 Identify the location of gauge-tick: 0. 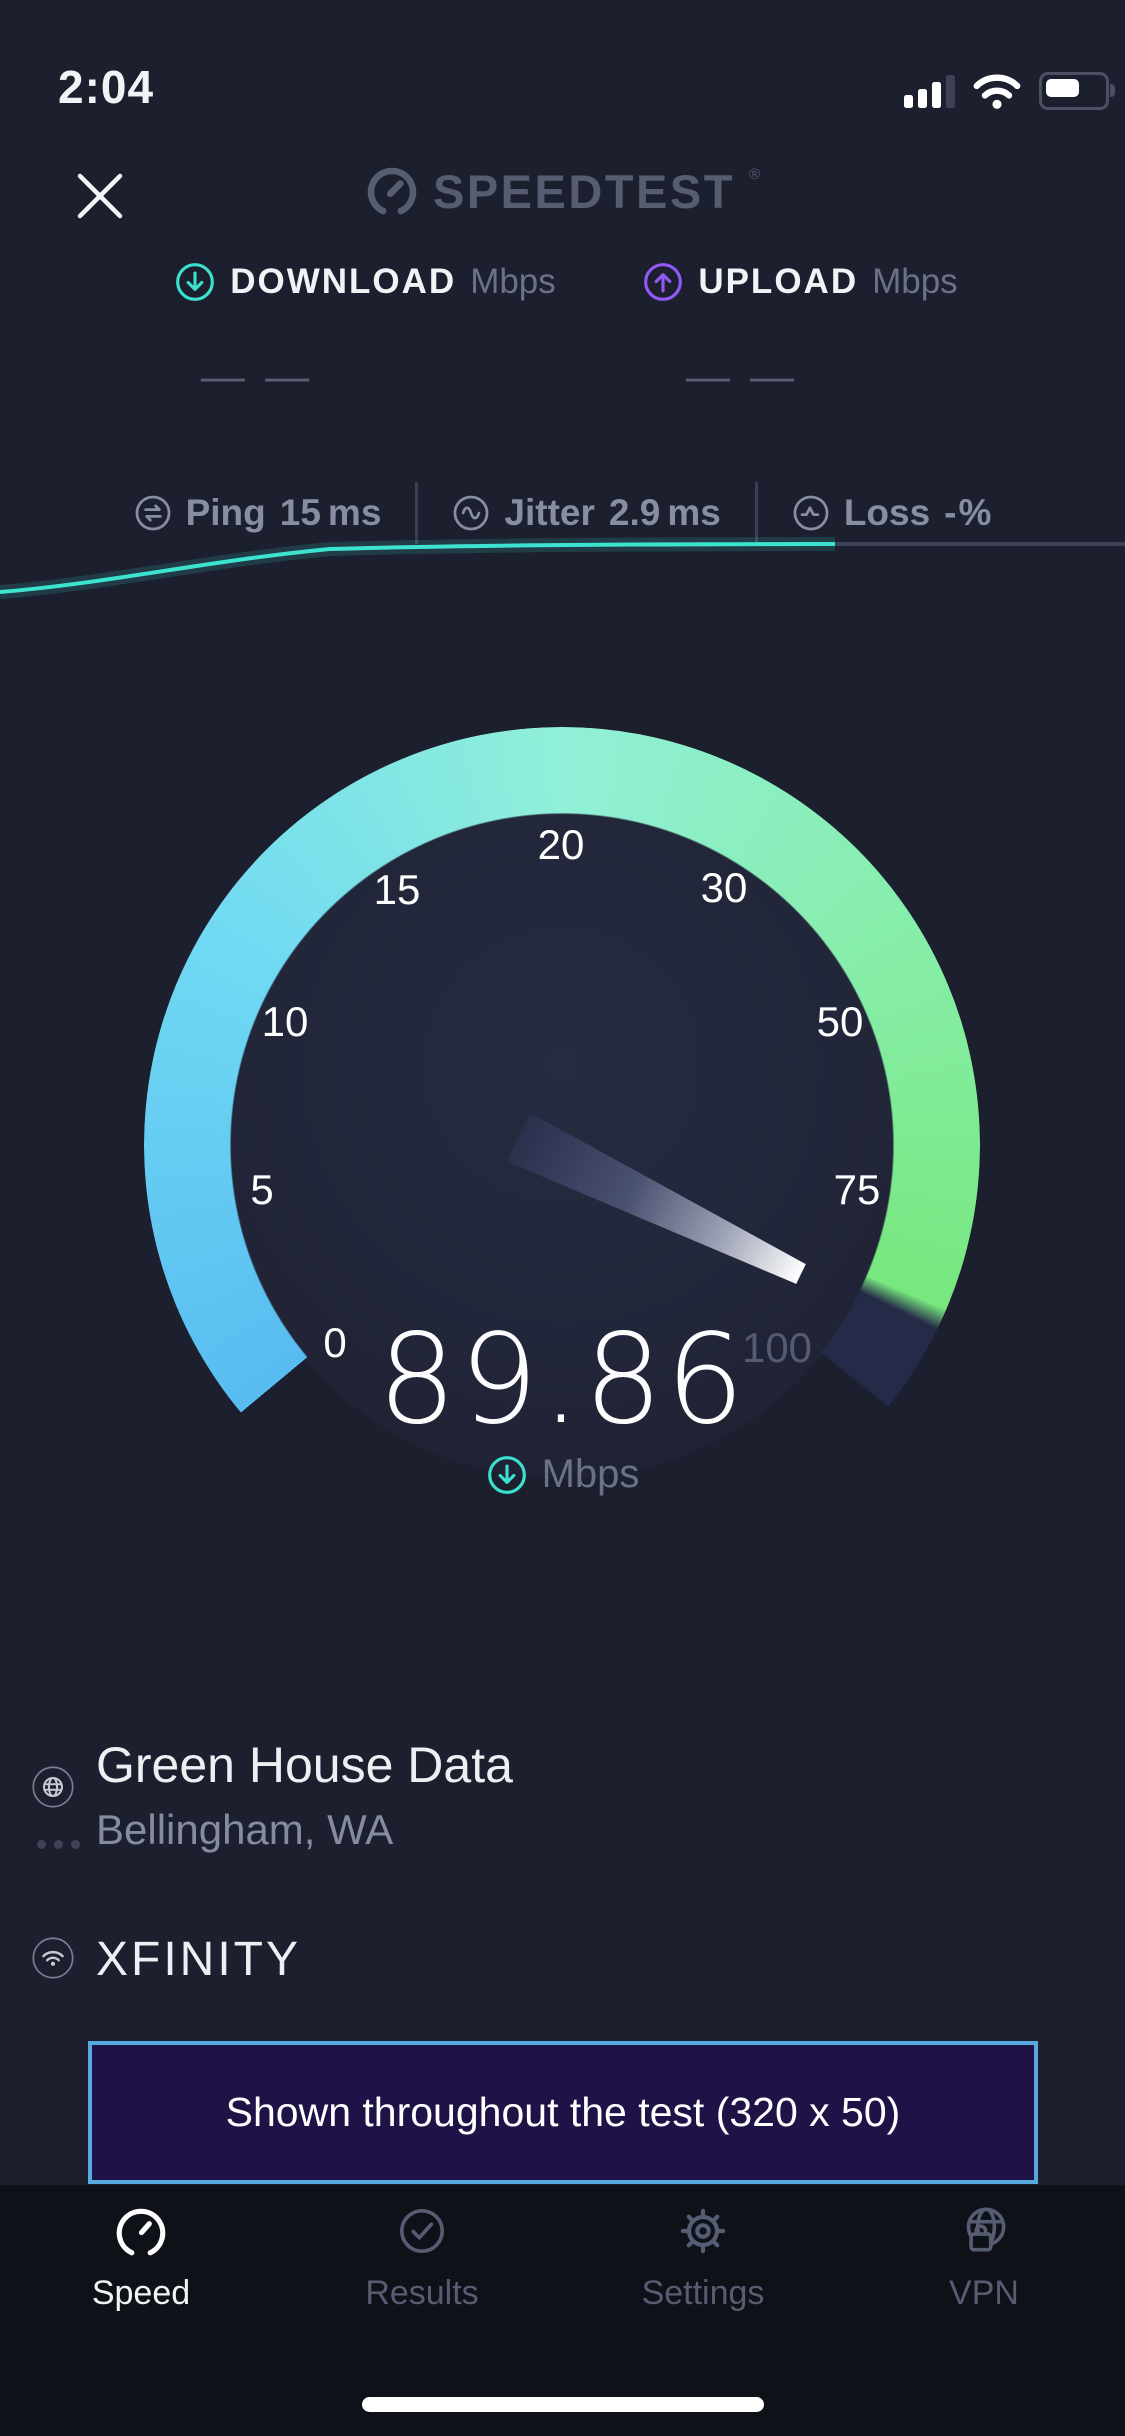
(335, 1342).